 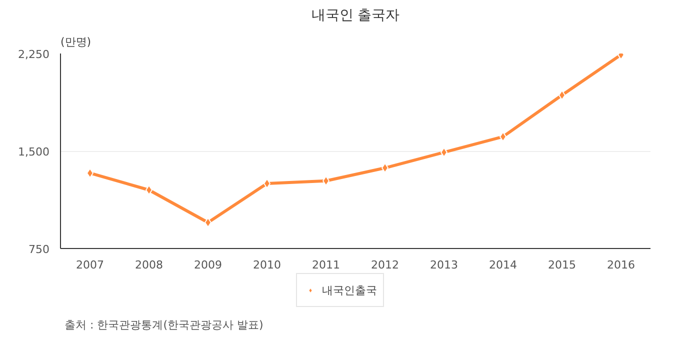 I want to click on x-tick-label: 2015, so click(x=562, y=265).